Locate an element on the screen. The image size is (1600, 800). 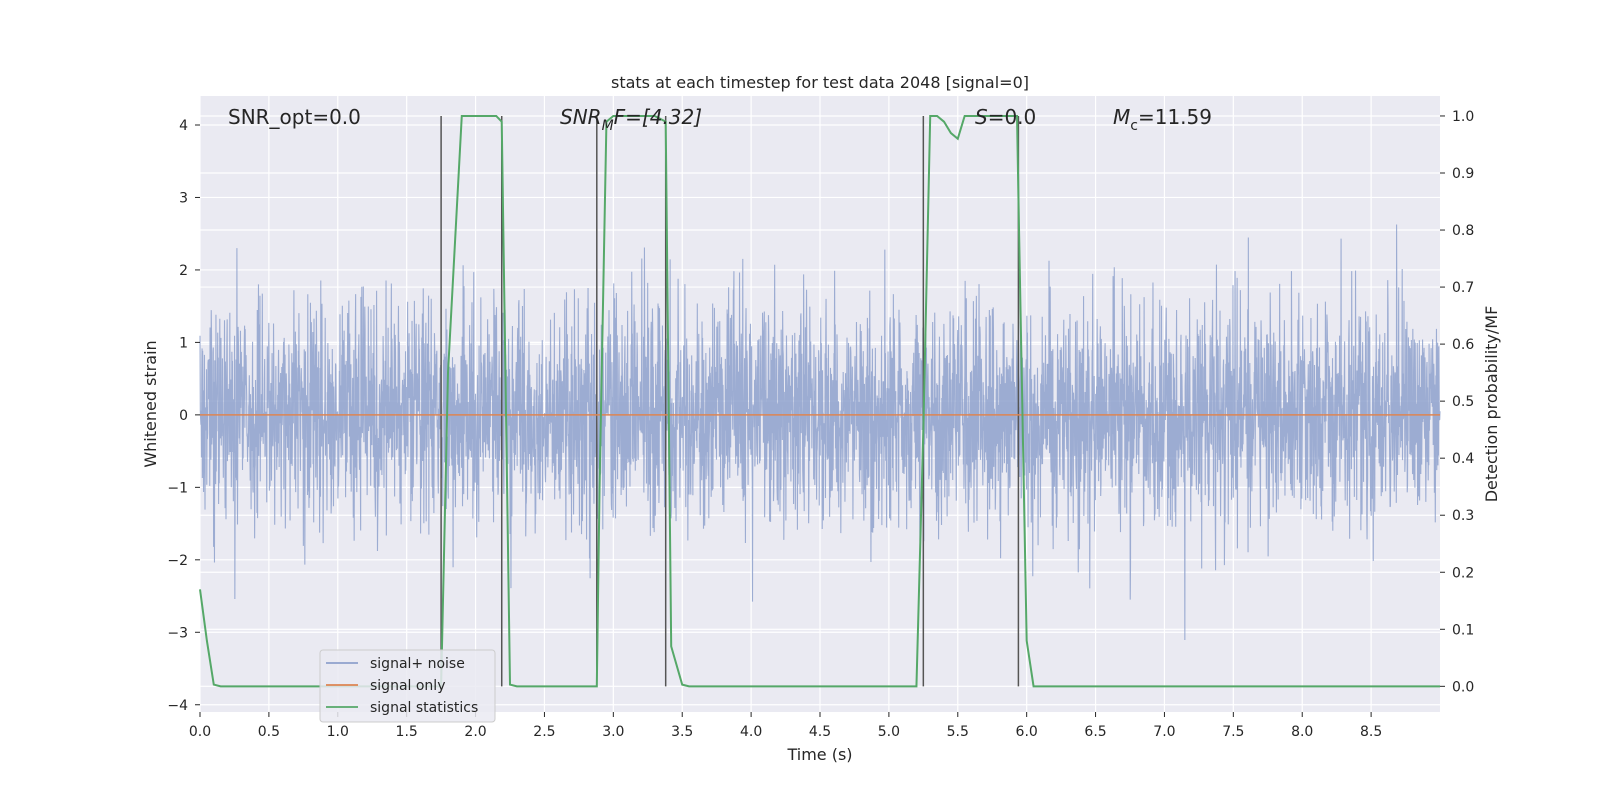
legend-label-signal-statistics: signal statistics is located at coordinates (424, 708).